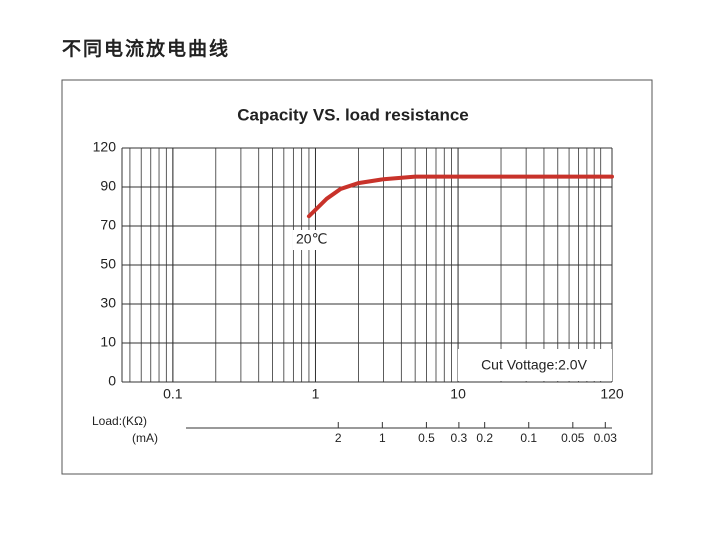 The width and height of the screenshot is (714, 541). I want to click on page-title: 不同电流放电曲线, so click(146, 48).